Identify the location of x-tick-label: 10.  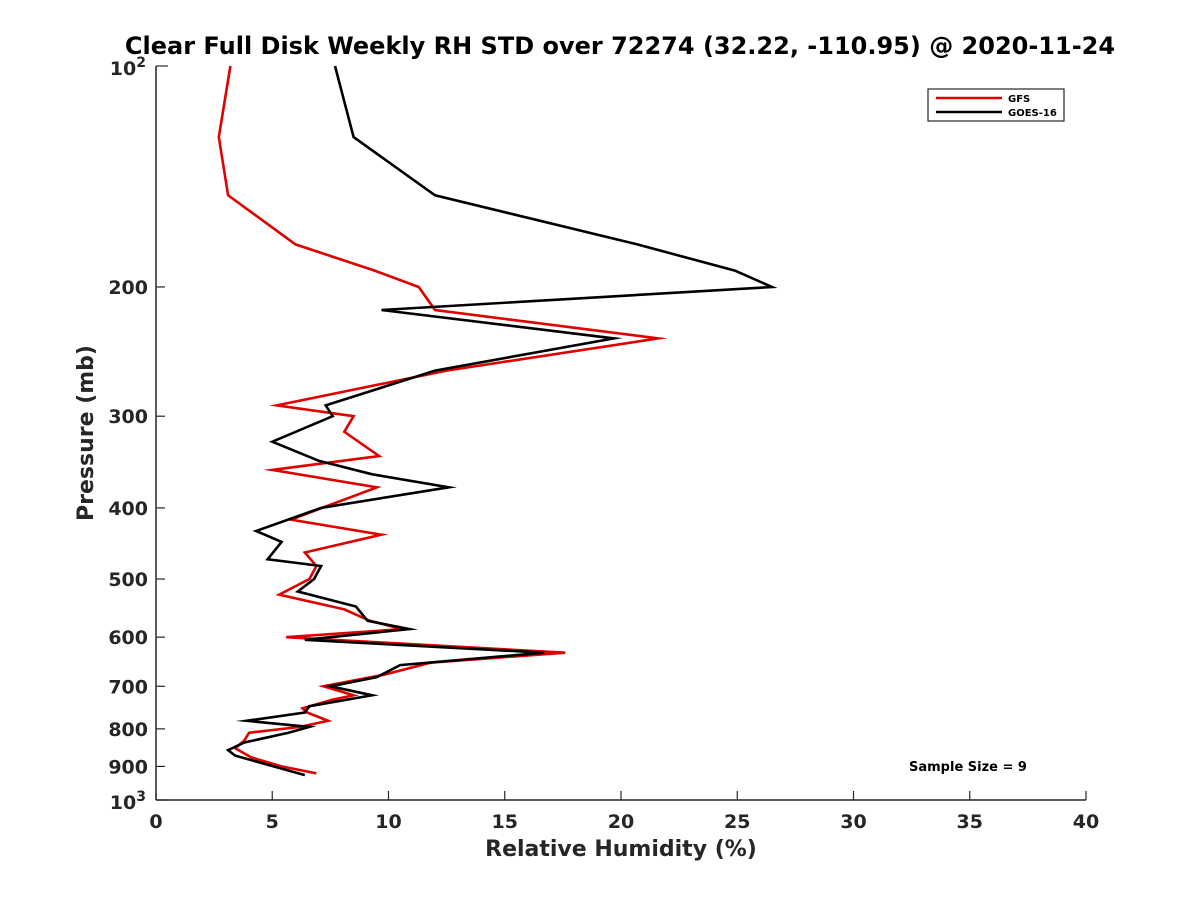
(388, 822).